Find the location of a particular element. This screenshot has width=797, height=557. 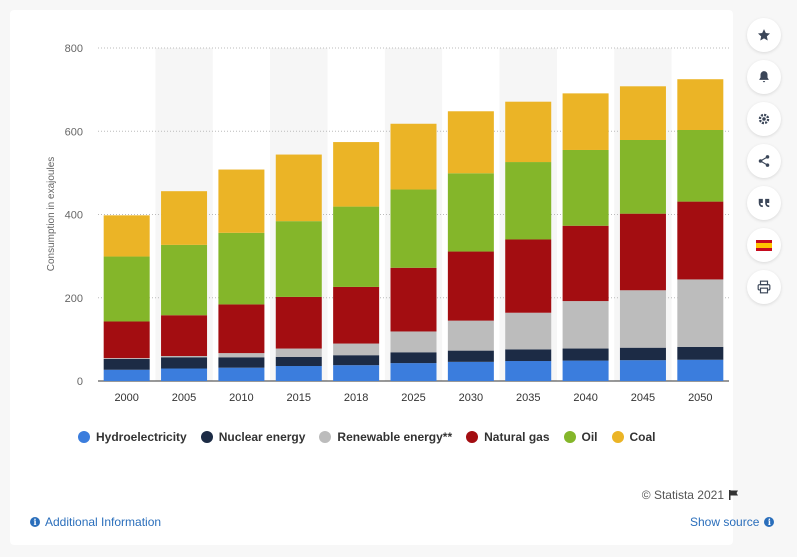

star-icon is located at coordinates (764, 35).